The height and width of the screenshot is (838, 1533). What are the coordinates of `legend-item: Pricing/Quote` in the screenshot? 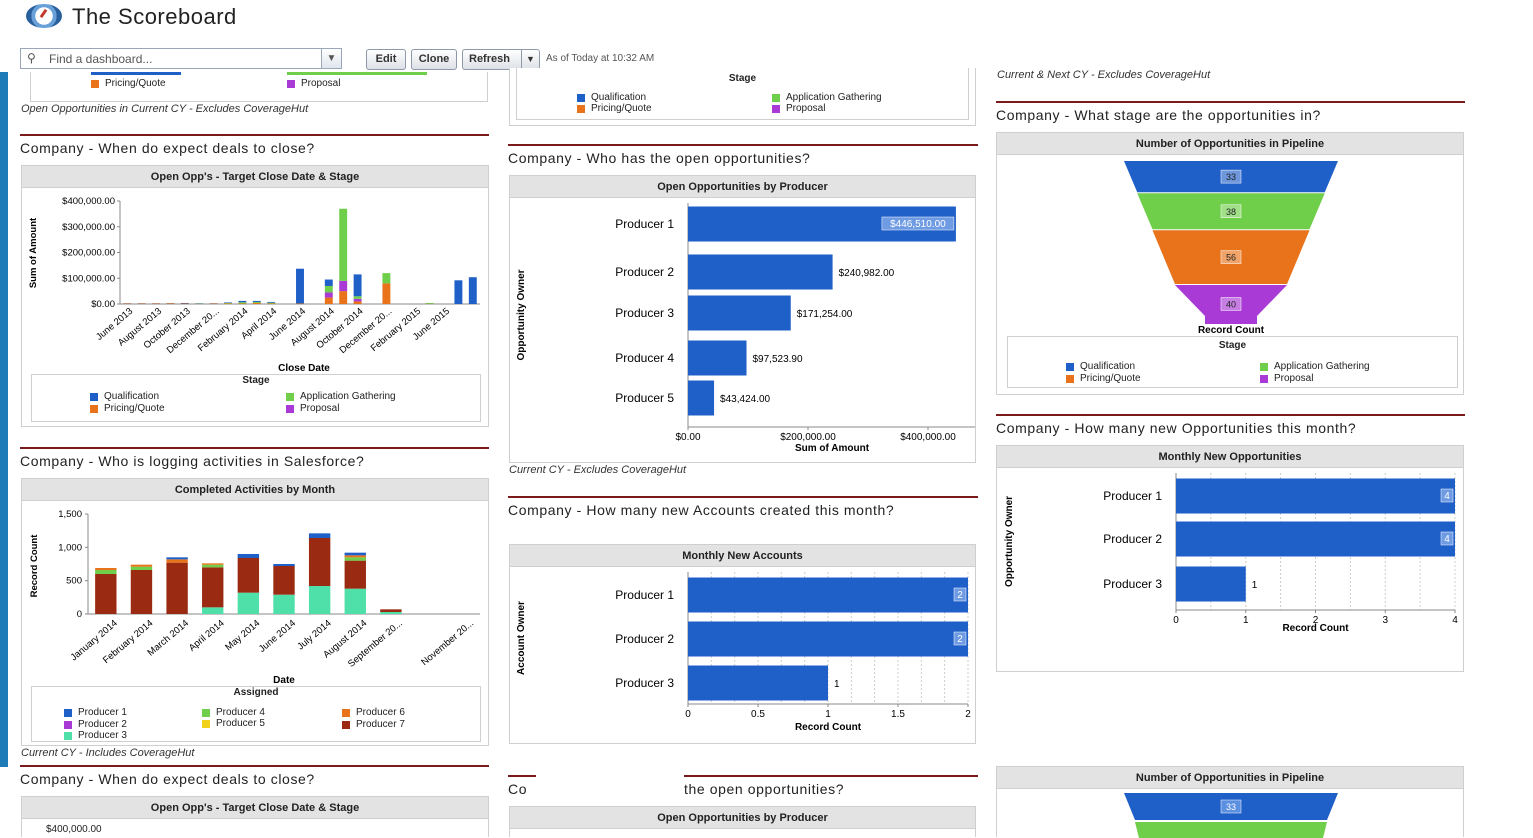 It's located at (127, 408).